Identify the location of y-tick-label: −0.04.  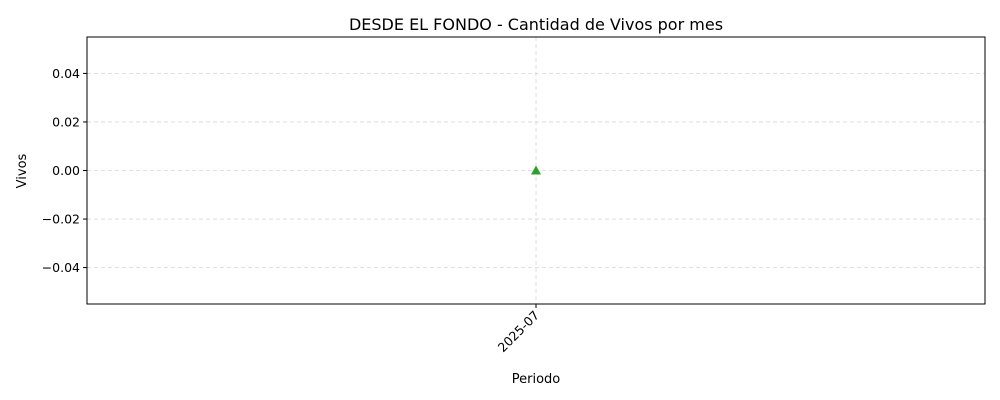
(61, 267).